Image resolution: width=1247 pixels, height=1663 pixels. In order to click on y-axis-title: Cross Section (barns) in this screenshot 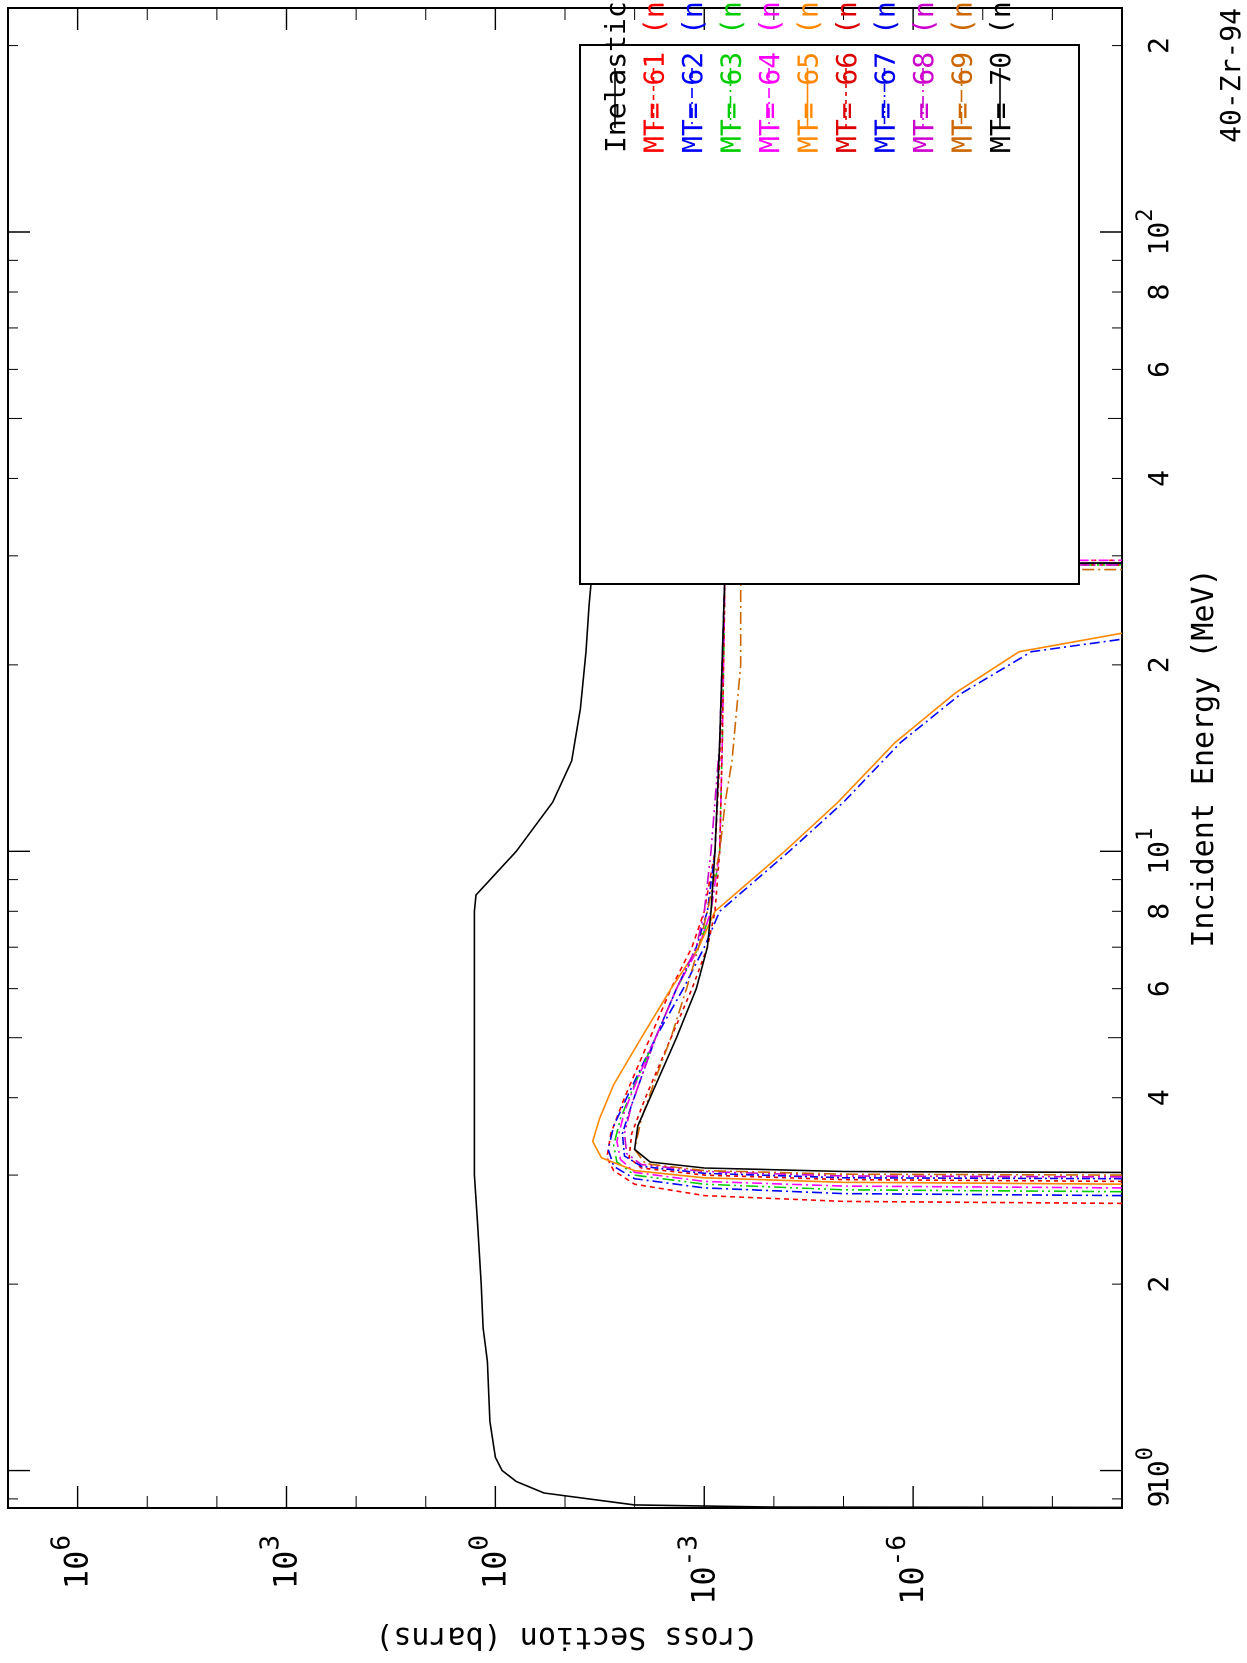, I will do `click(564, 1637)`.